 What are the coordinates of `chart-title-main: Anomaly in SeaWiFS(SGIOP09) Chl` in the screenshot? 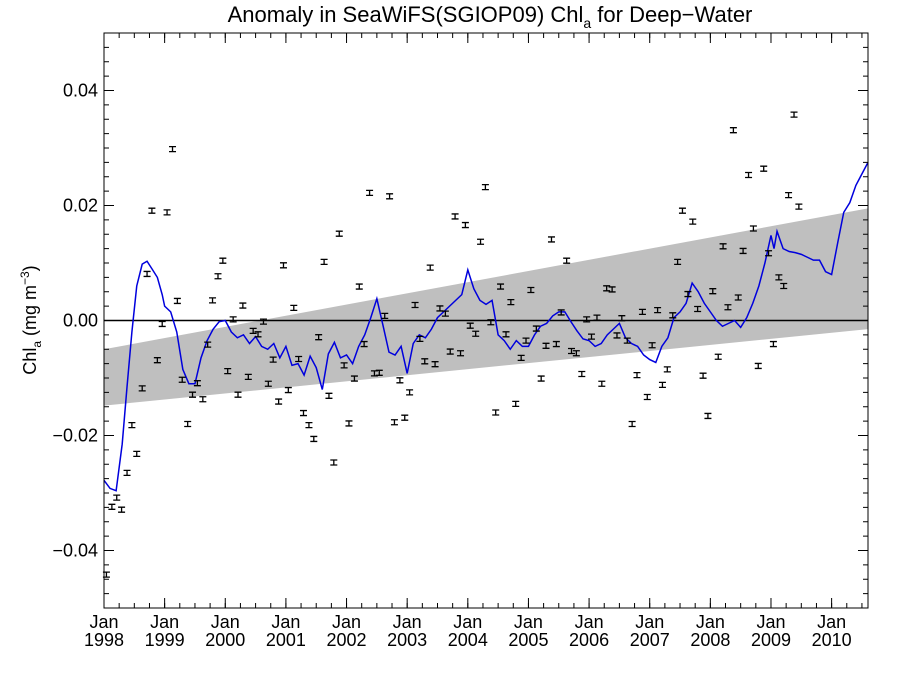 It's located at (406, 14).